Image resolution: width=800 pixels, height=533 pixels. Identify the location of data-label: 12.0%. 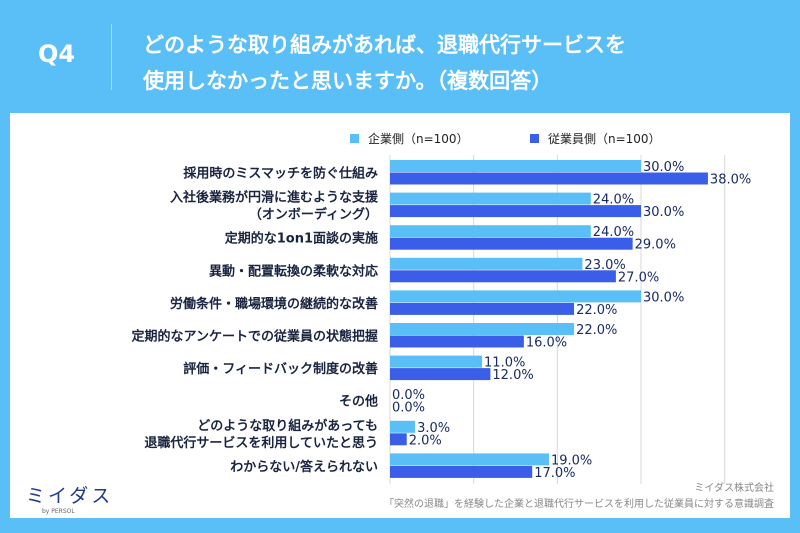
(512, 375).